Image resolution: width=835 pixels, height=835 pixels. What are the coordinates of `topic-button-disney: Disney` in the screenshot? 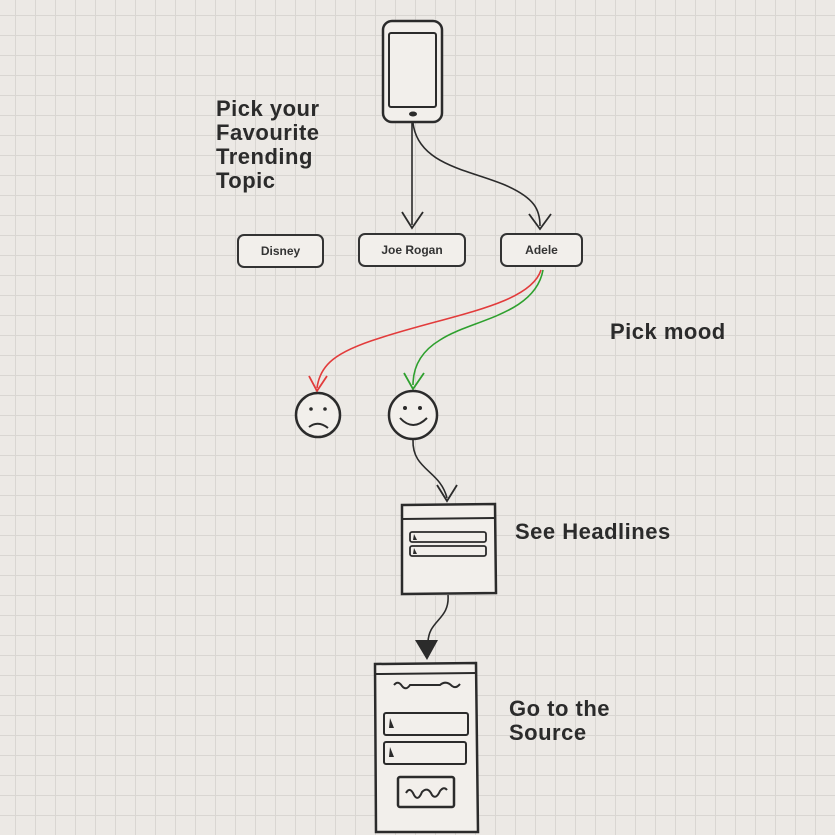 It's located at (280, 251).